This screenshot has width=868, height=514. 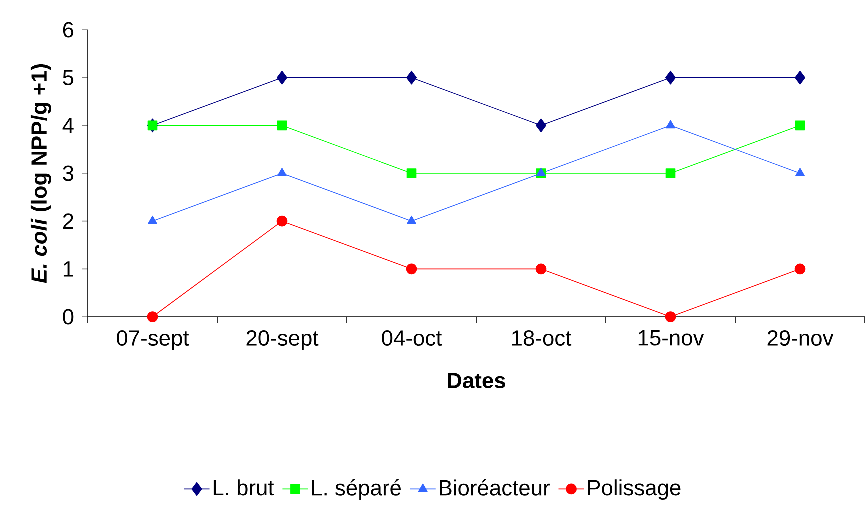 What do you see at coordinates (68, 78) in the screenshot?
I see `y-tick-label: 5` at bounding box center [68, 78].